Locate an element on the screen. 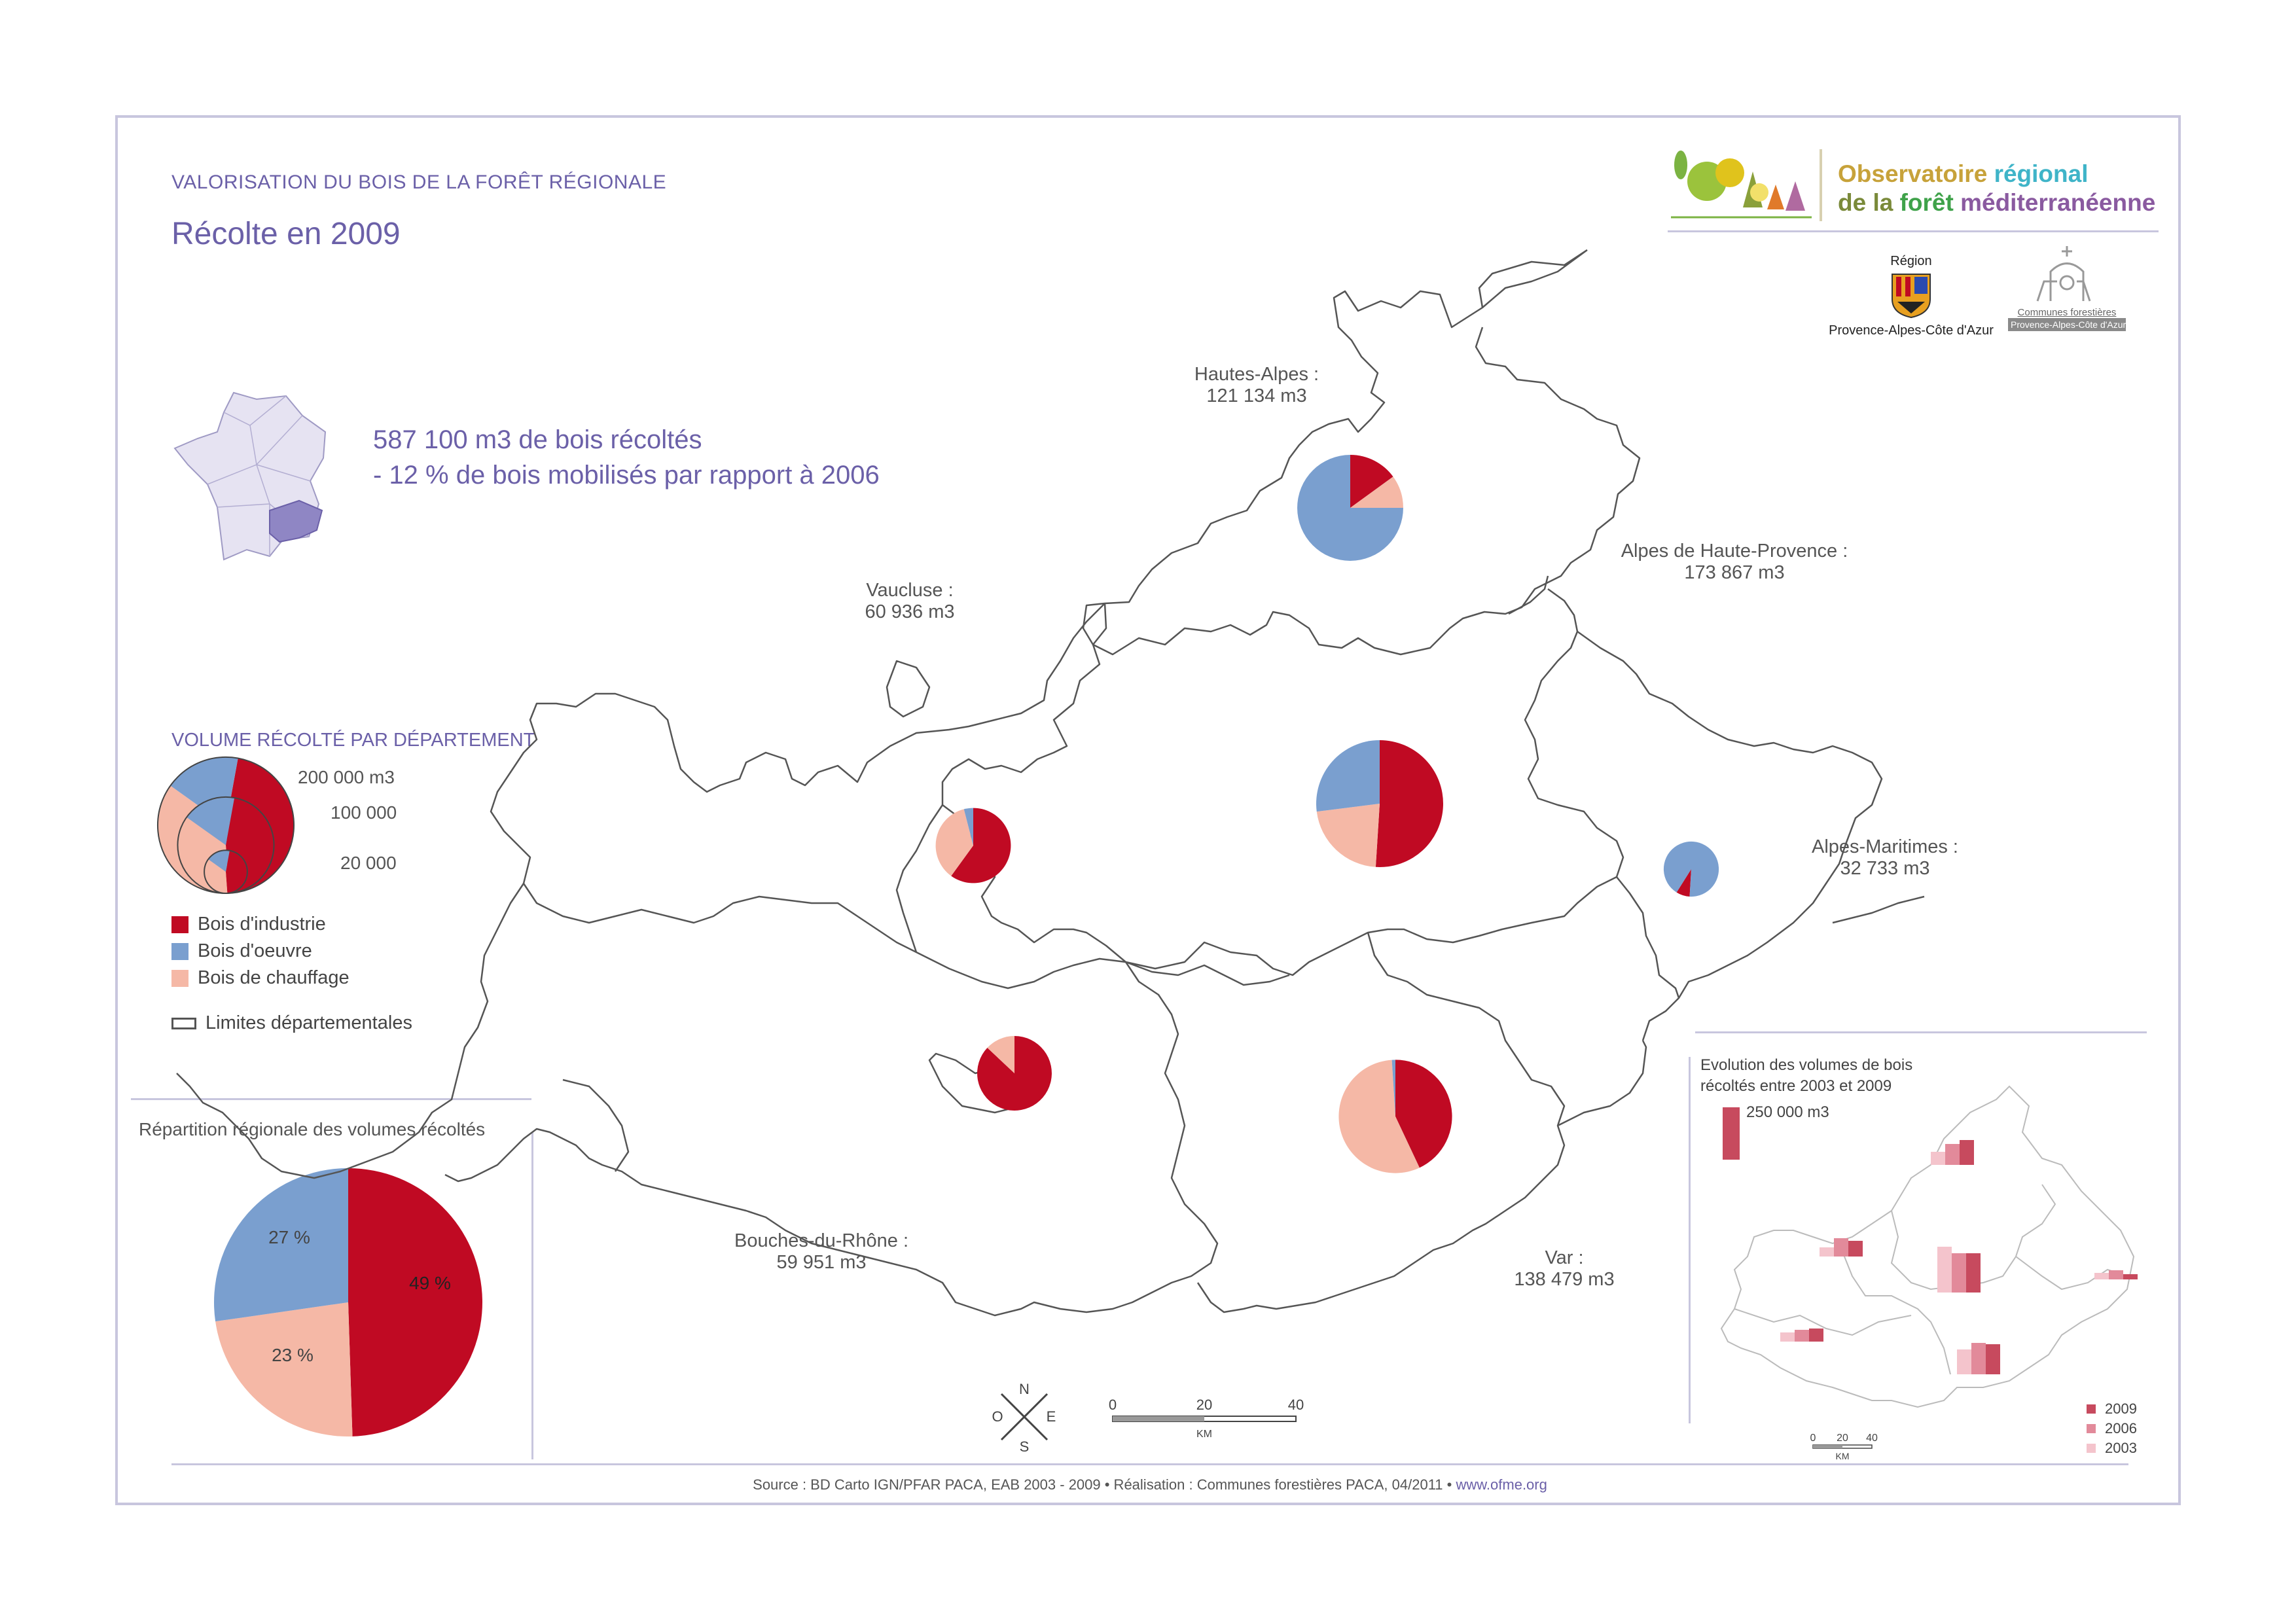 The image size is (2296, 1623). swatch-chauffage is located at coordinates (179, 978).